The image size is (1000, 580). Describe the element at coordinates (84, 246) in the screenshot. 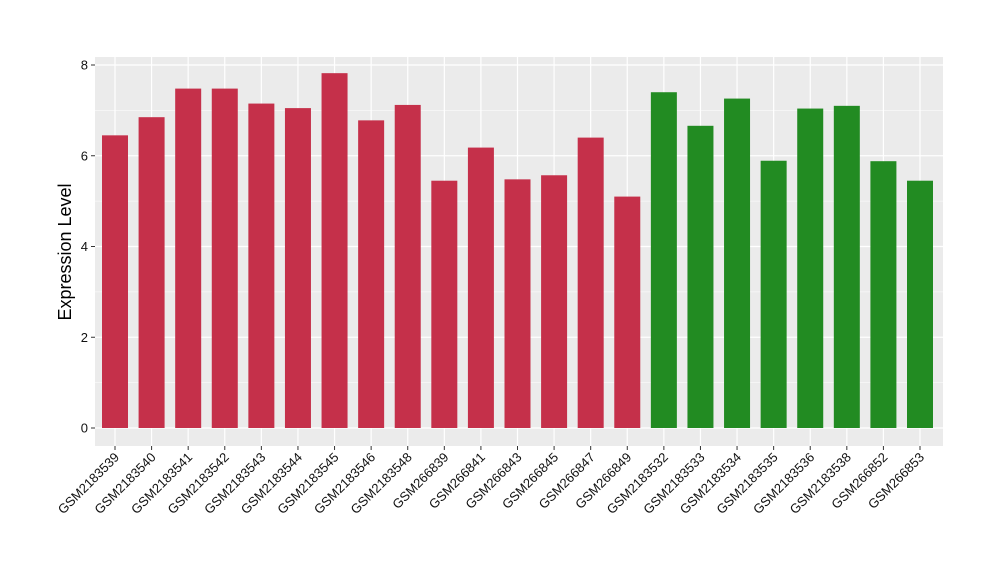

I see `y-tick-label: 4` at that location.